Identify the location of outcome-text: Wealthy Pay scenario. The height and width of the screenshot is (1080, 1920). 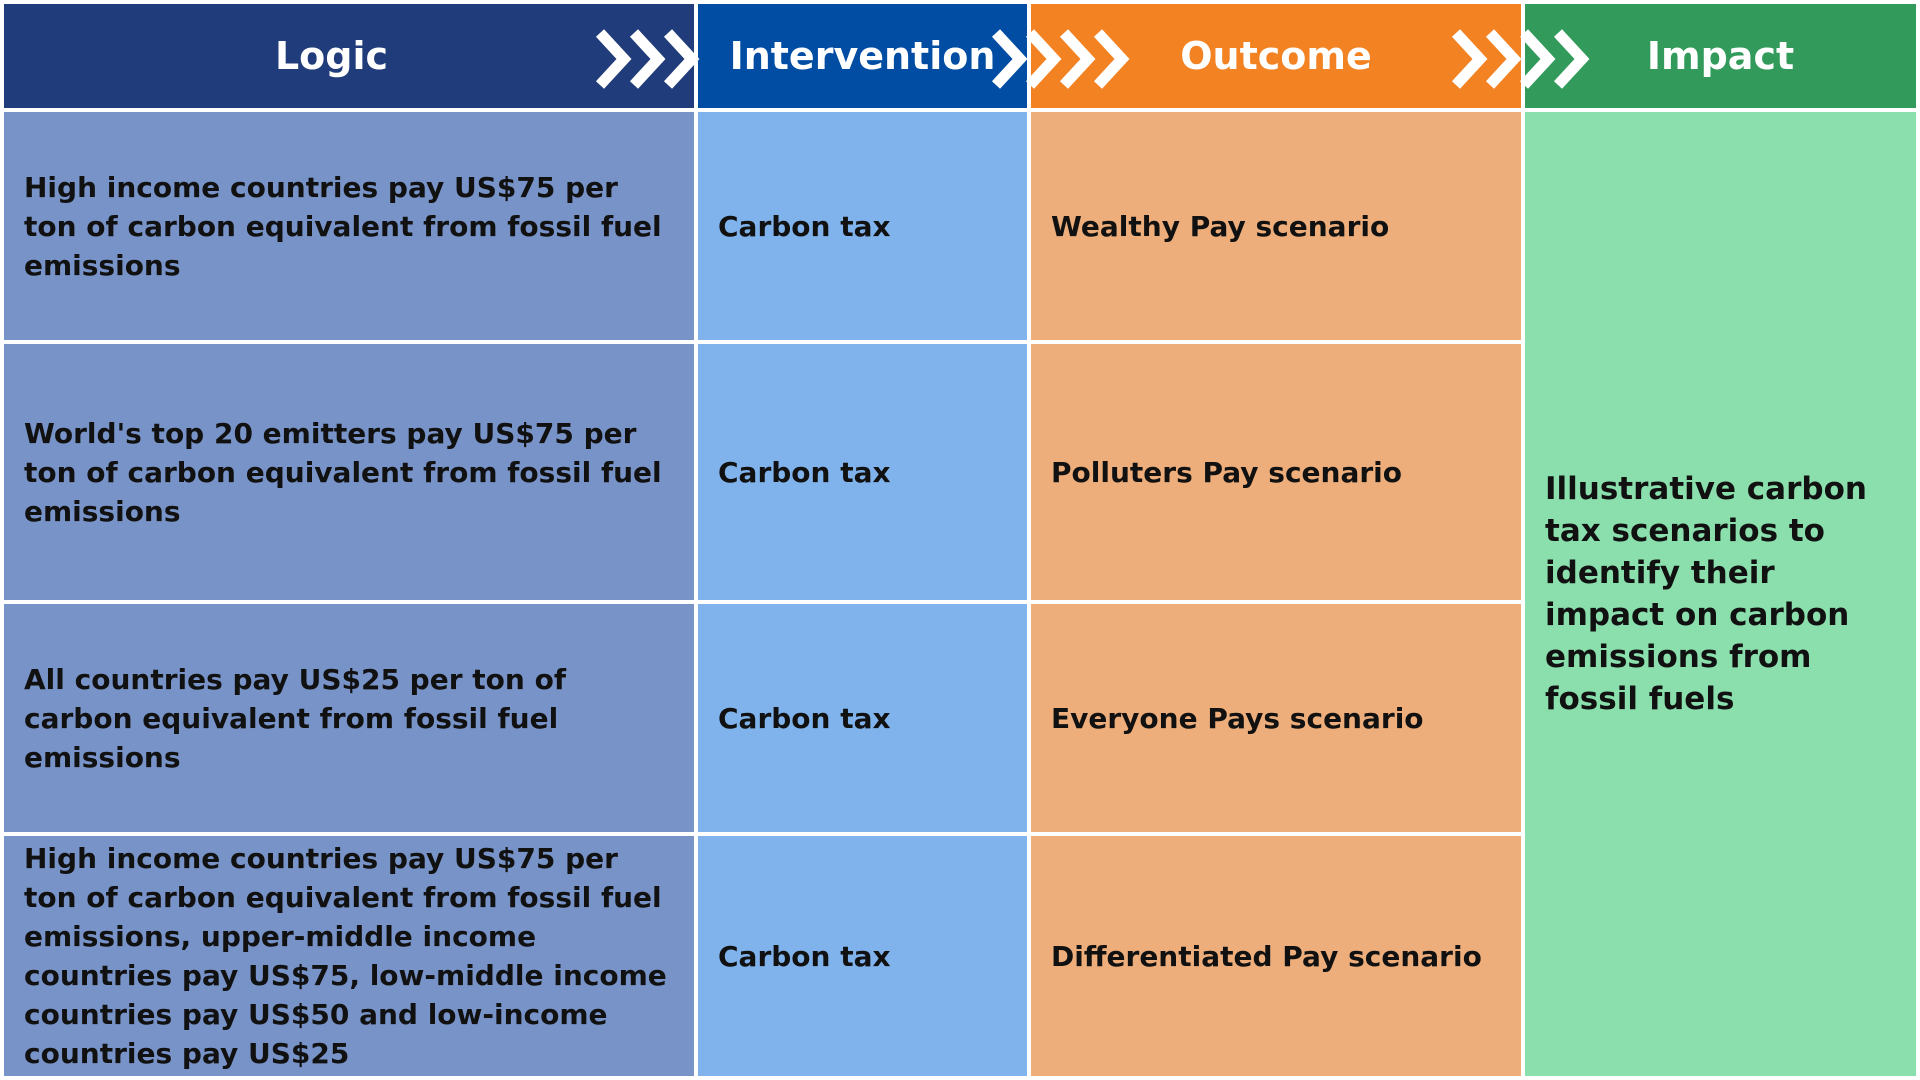
(1220, 226).